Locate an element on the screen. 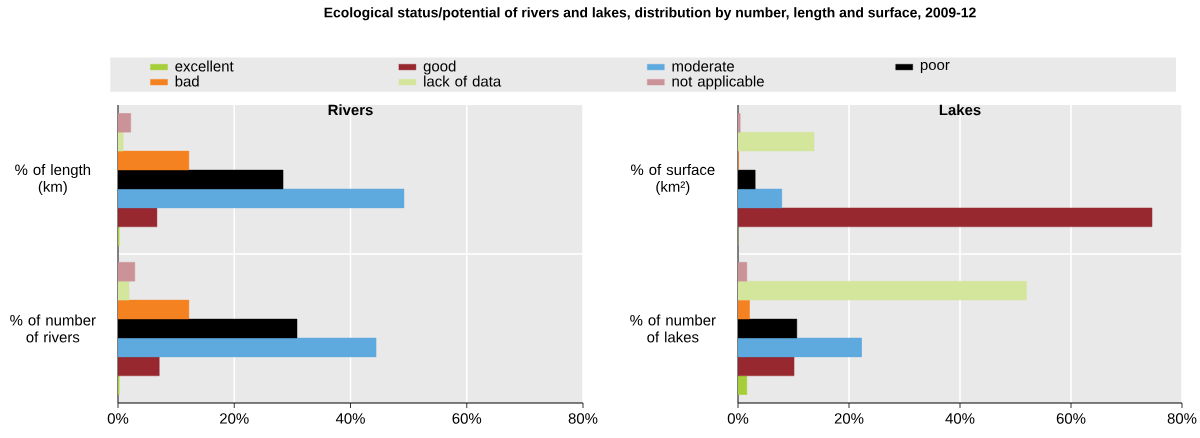 This screenshot has height=438, width=1200. legend-label: bad is located at coordinates (187, 81).